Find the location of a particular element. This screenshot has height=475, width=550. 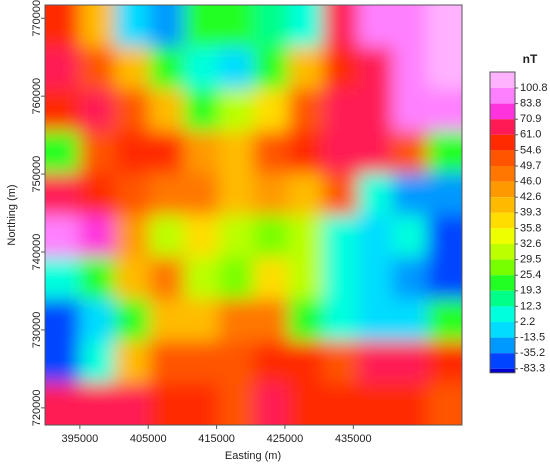

colorbar-frame is located at coordinates (502, 222).